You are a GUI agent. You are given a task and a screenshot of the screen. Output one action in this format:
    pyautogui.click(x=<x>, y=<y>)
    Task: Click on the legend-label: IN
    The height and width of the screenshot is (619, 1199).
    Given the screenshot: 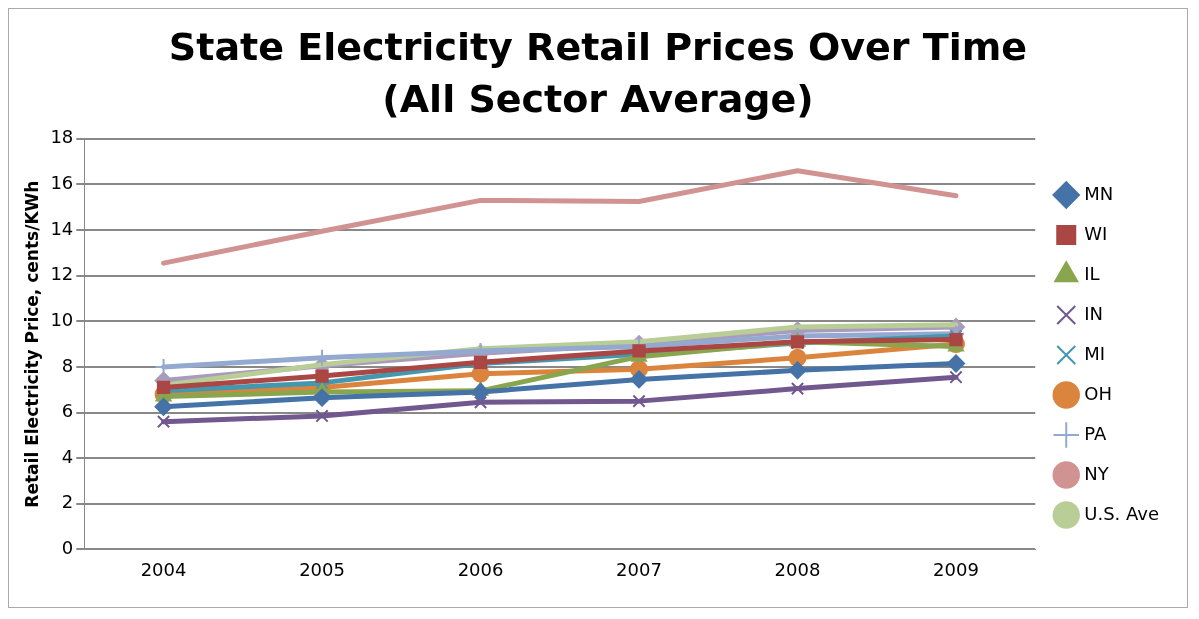 What is the action you would take?
    pyautogui.click(x=1094, y=313)
    